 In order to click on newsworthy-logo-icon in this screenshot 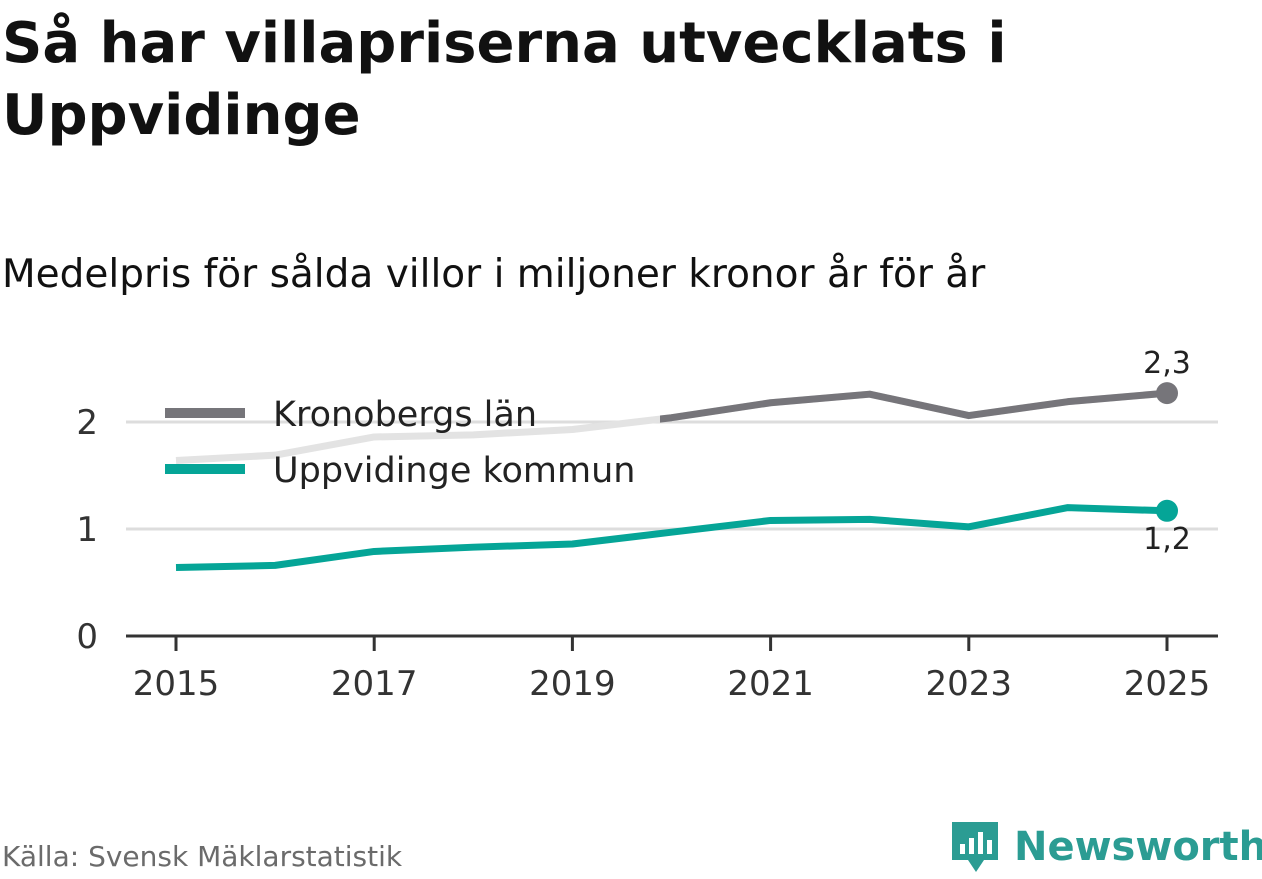, I will do `click(975, 847)`.